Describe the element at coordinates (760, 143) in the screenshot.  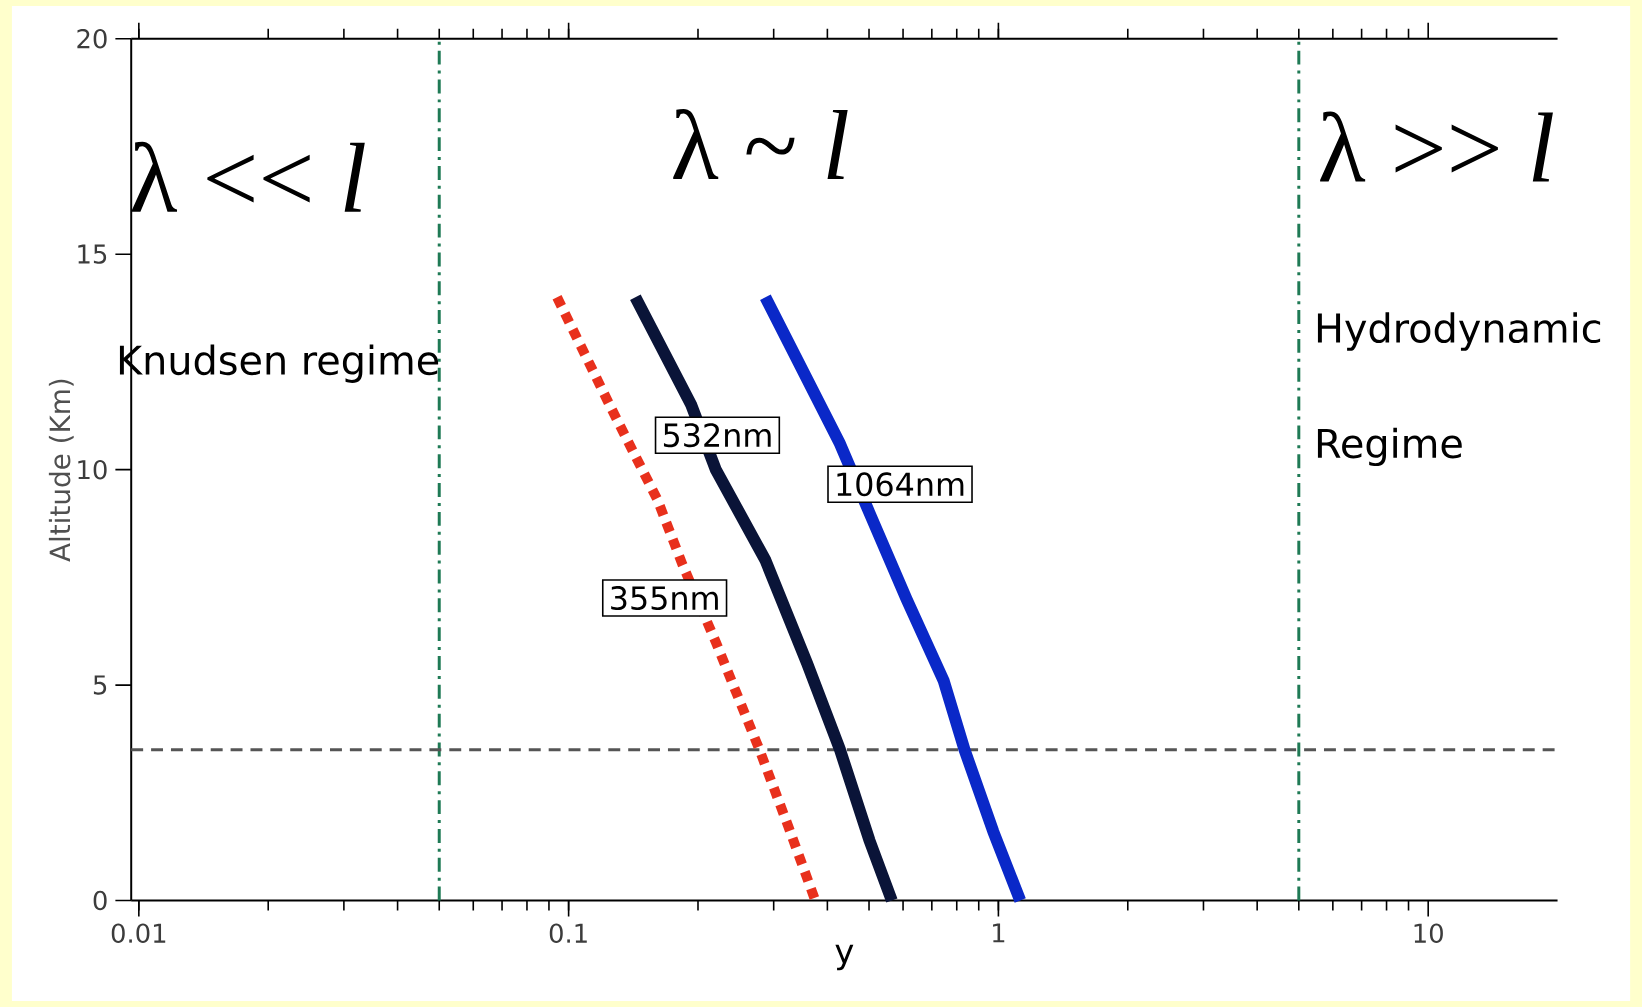
I see `annotation: λ ~ l` at that location.